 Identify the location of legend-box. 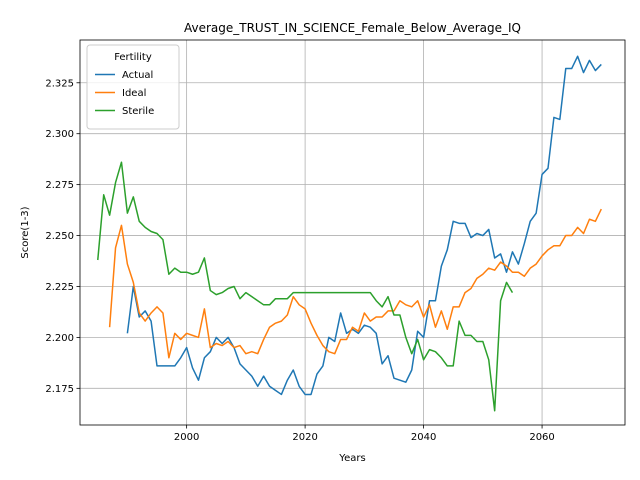
(133, 87).